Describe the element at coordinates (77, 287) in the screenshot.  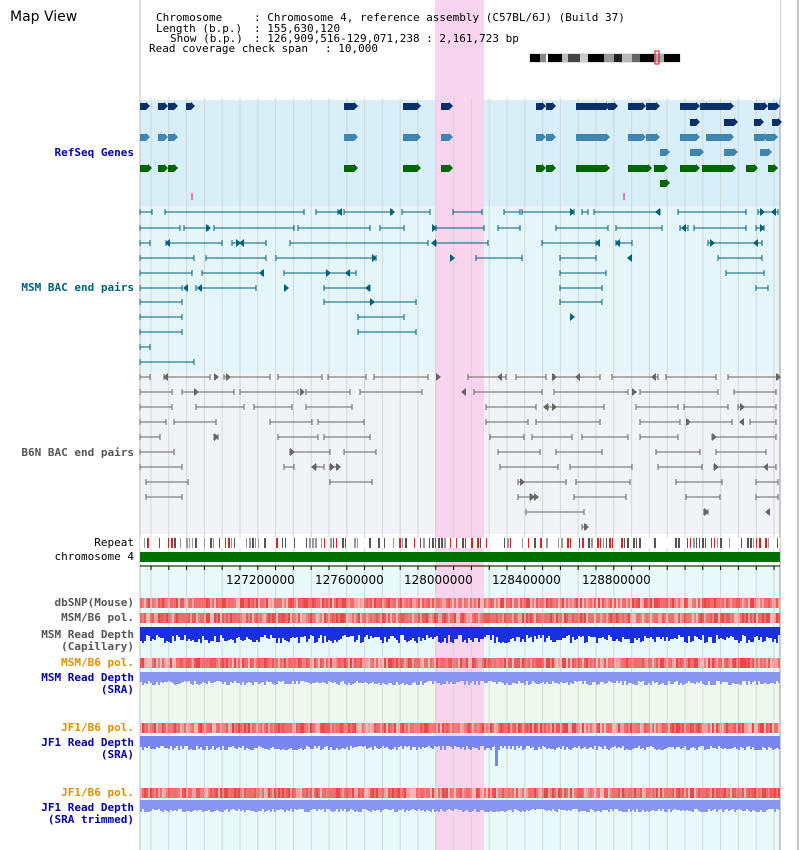
I see `label-msm-bac: MSM BAC end pairs` at that location.